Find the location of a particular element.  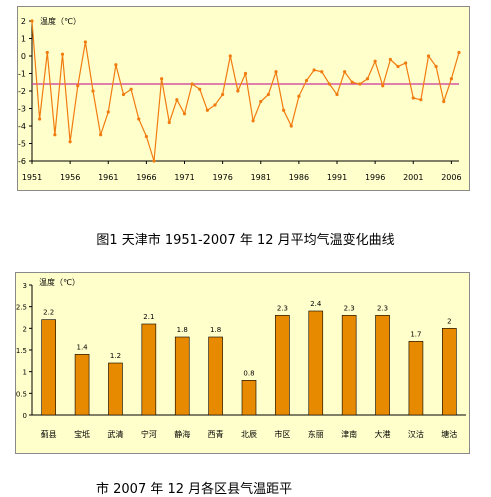

category-label: 宁河 is located at coordinates (149, 434).